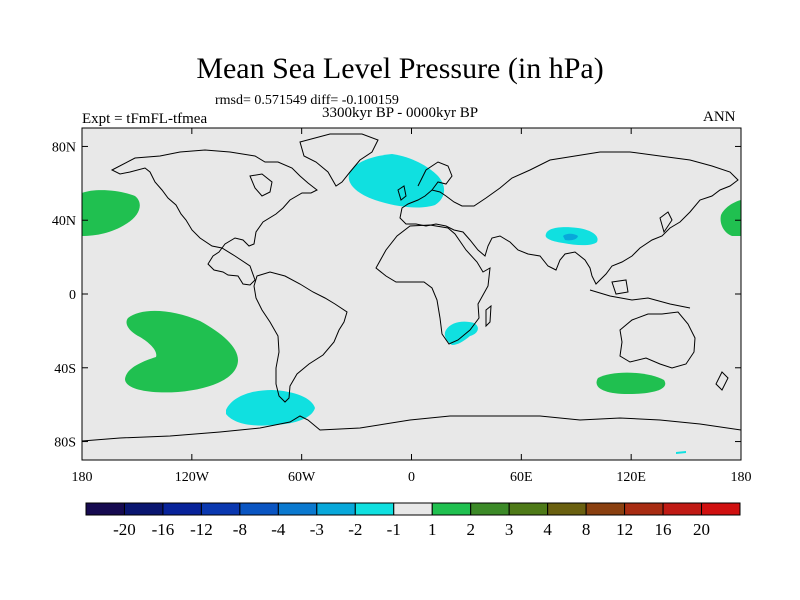  Describe the element at coordinates (64, 221) in the screenshot. I see `y-tick-label: 40N` at that location.